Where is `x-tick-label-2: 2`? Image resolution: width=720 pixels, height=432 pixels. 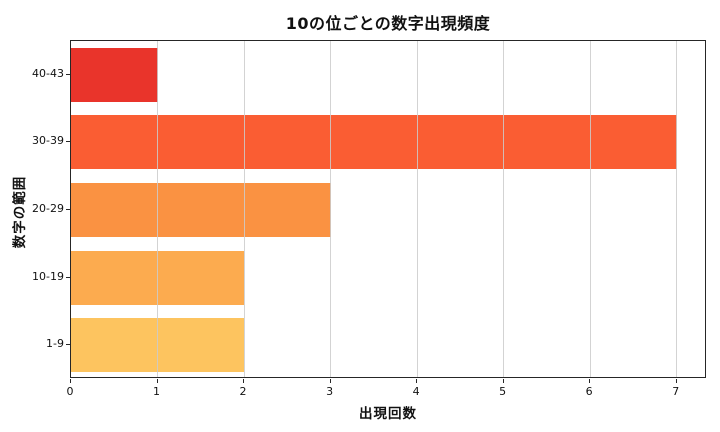
x-tick-label-2: 2 is located at coordinates (243, 391).